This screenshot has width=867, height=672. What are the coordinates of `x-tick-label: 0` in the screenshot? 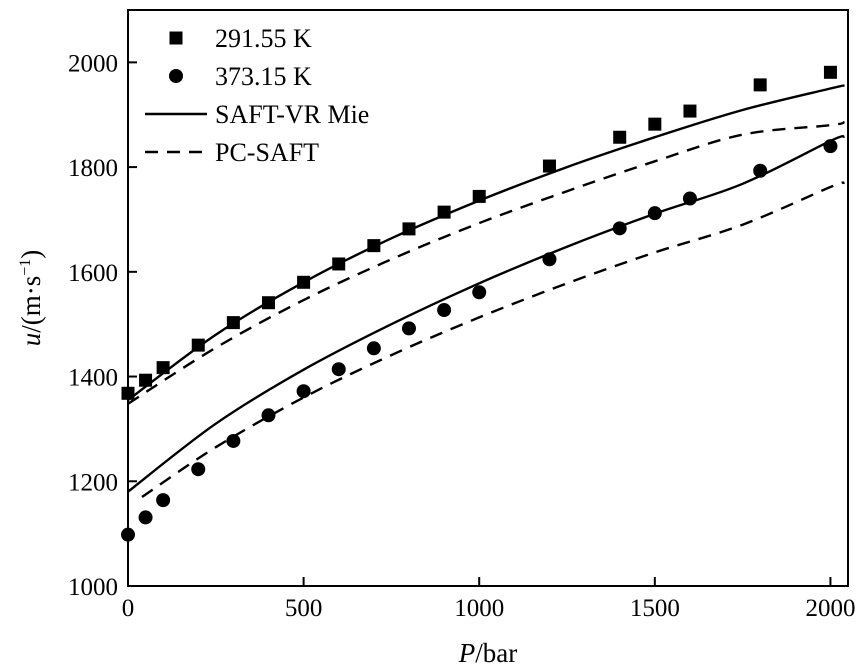 It's located at (128, 608).